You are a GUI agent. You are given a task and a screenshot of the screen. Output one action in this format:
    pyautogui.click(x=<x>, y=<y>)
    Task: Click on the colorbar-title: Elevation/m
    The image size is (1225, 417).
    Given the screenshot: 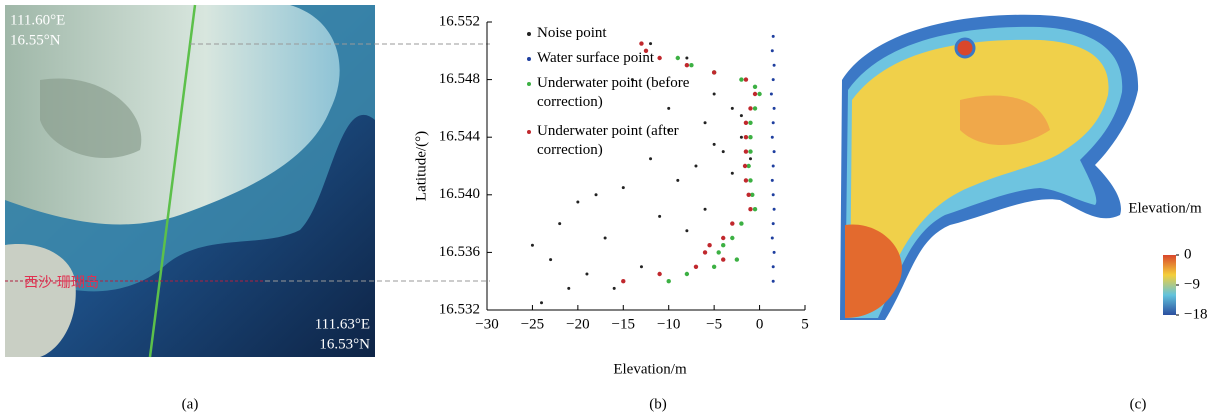 What is the action you would take?
    pyautogui.click(x=1165, y=208)
    